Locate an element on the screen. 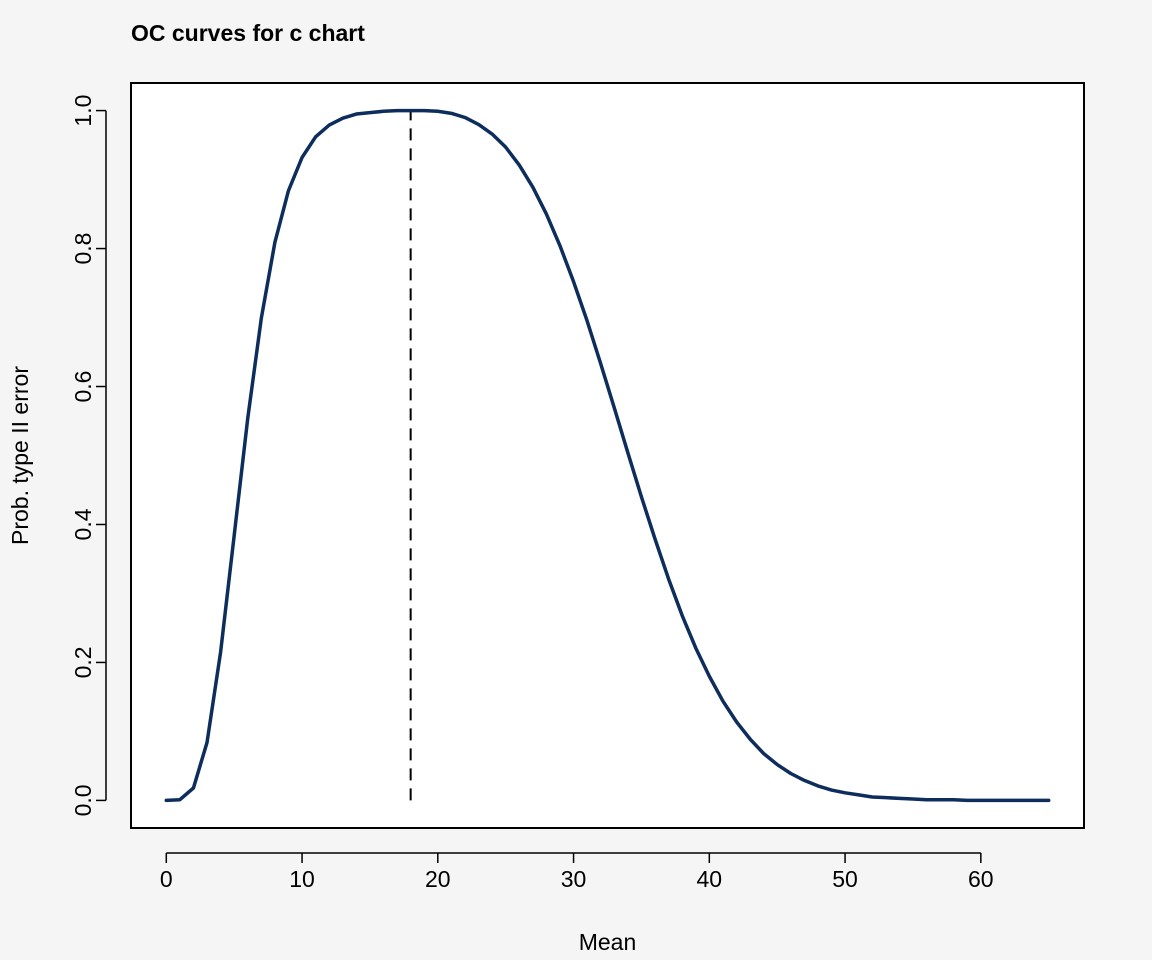 The width and height of the screenshot is (1152, 960). y-tick-label: 0.6 is located at coordinates (83, 387).